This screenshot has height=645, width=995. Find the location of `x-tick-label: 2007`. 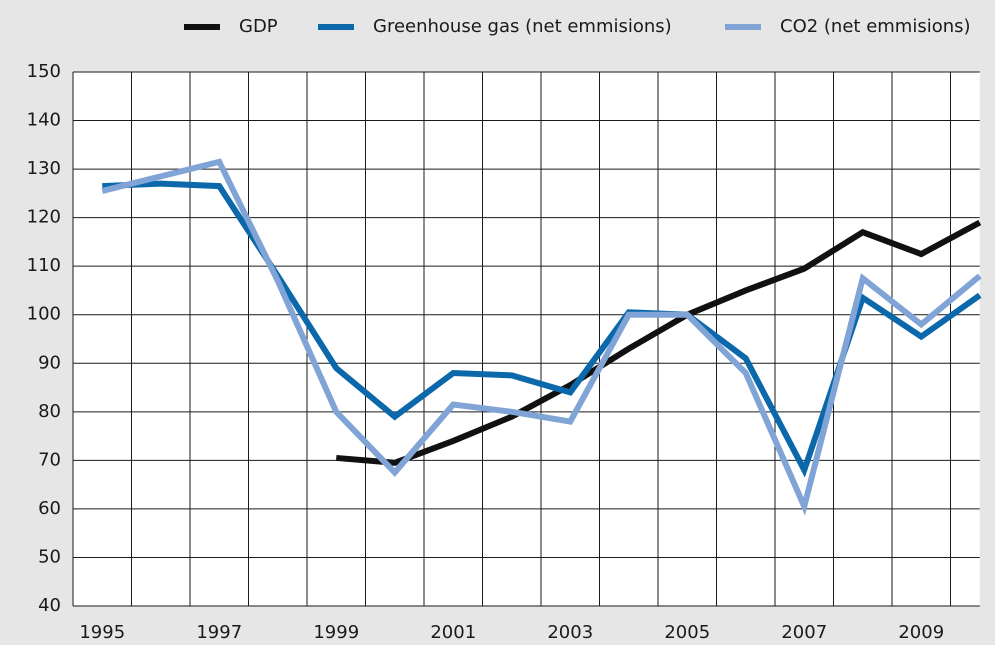

x-tick-label: 2007 is located at coordinates (804, 632).